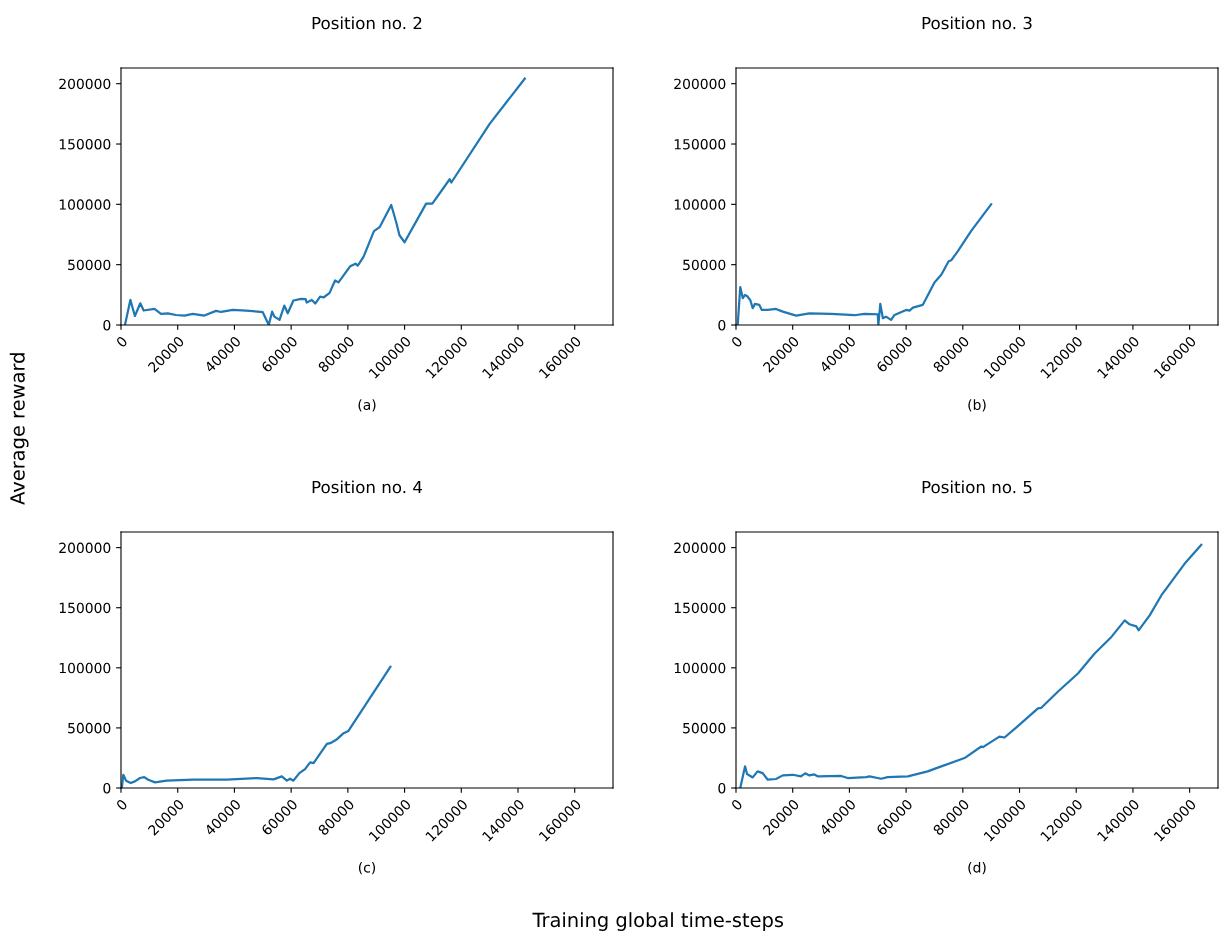  Describe the element at coordinates (658, 921) in the screenshot. I see `x-axis-title: Training global time-steps` at that location.